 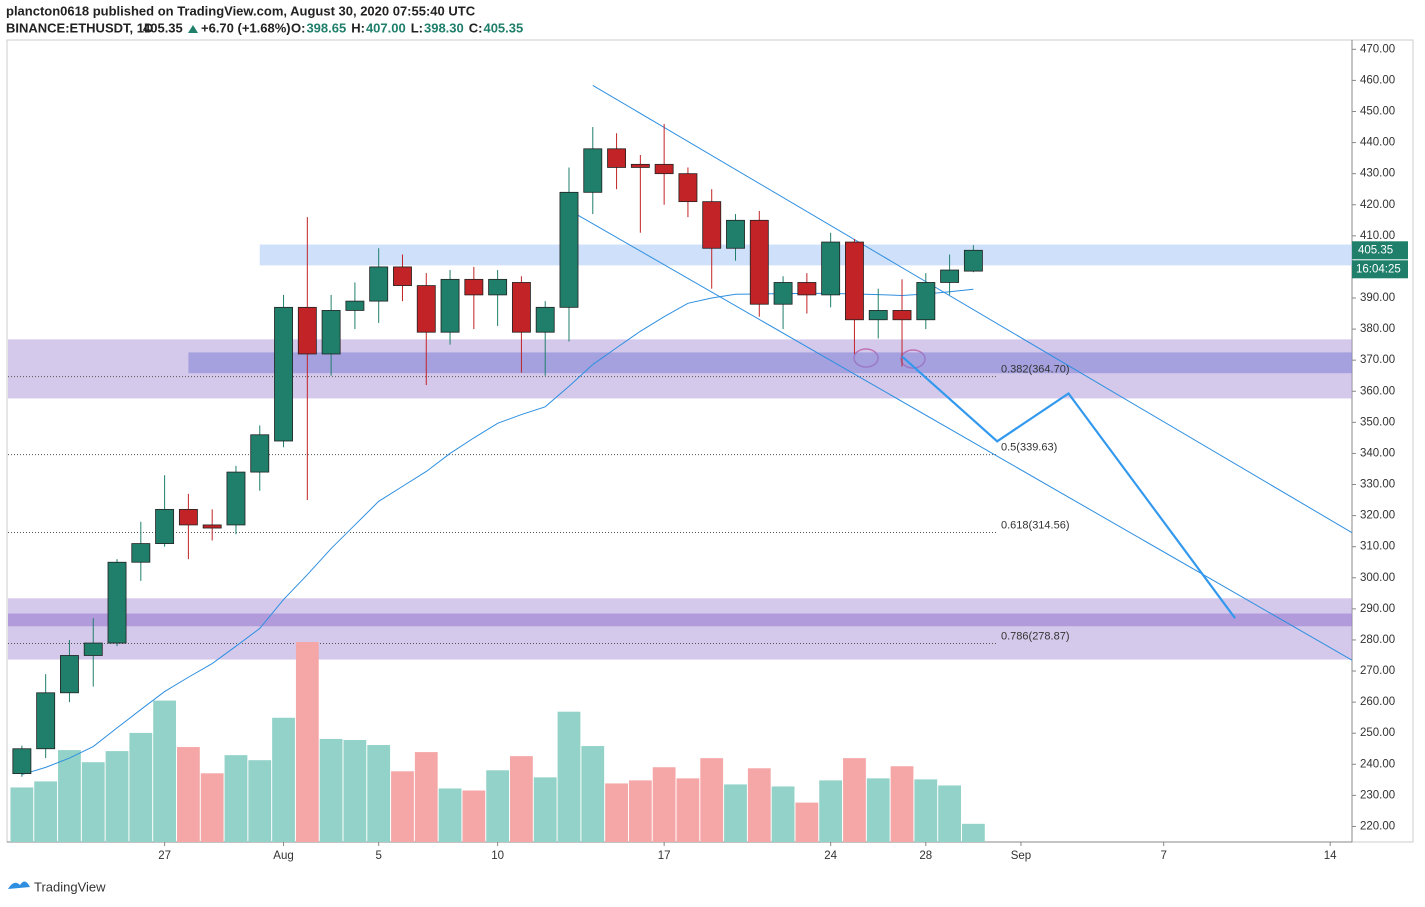 I want to click on up-arrow, so click(x=193, y=29).